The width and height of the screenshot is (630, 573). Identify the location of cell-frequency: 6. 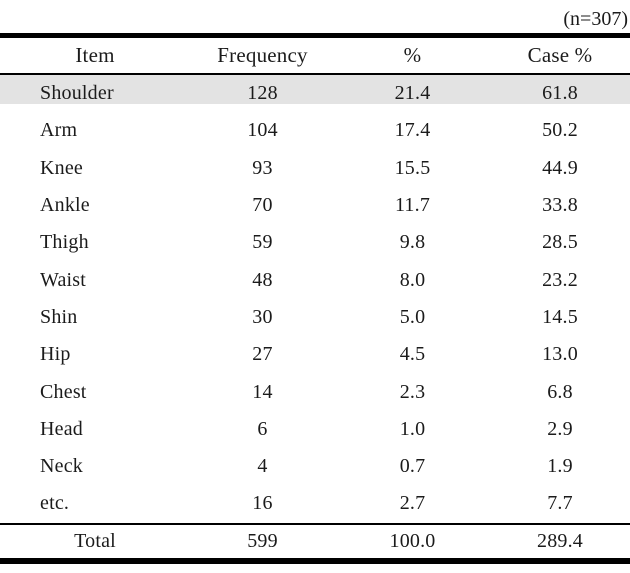
(262, 428).